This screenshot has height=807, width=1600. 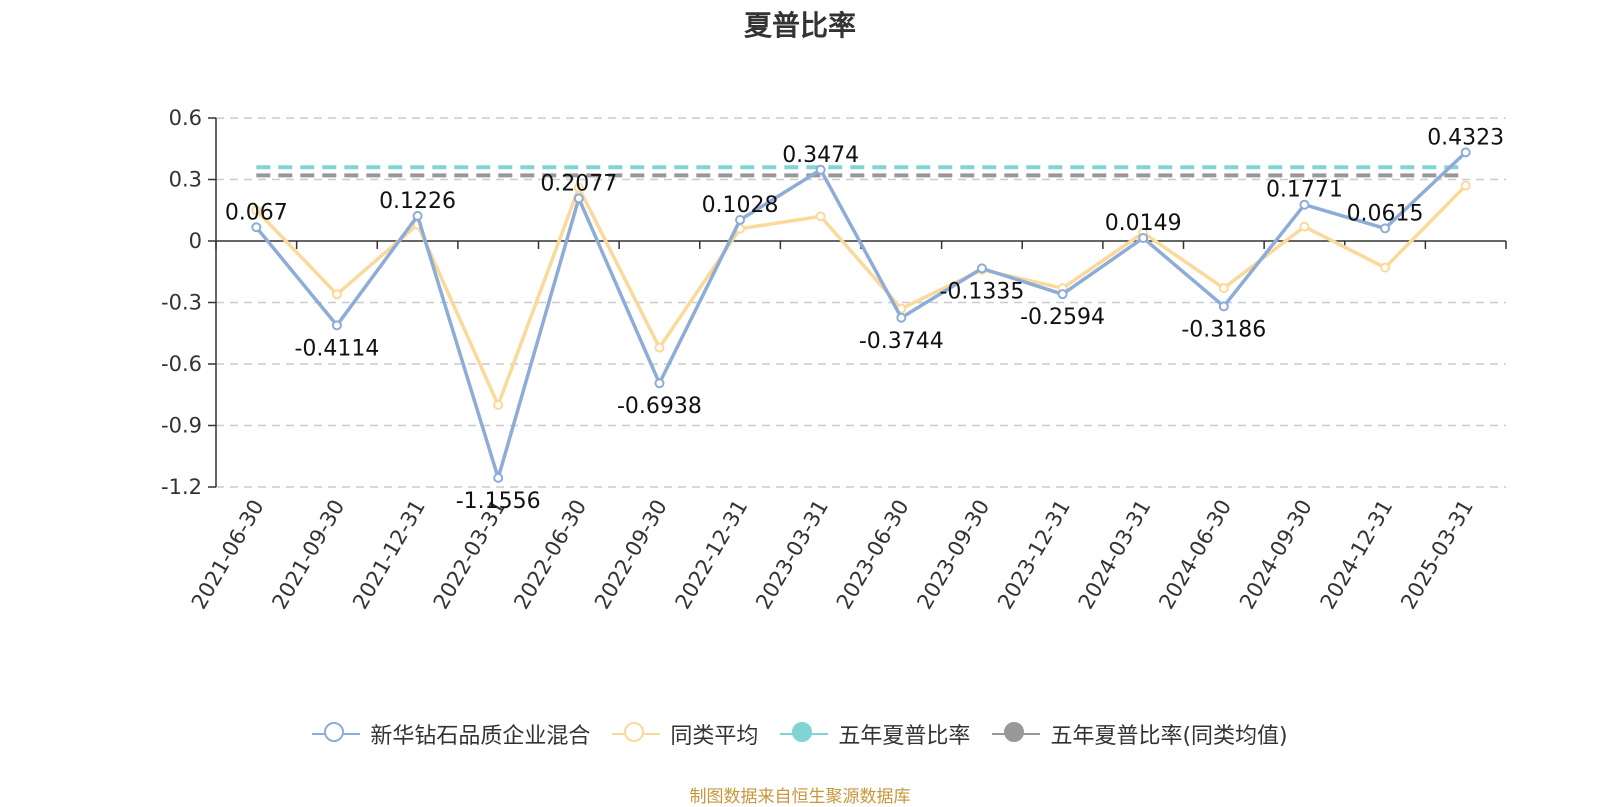 What do you see at coordinates (181, 487) in the screenshot?
I see `y-tick-label: -1.2` at bounding box center [181, 487].